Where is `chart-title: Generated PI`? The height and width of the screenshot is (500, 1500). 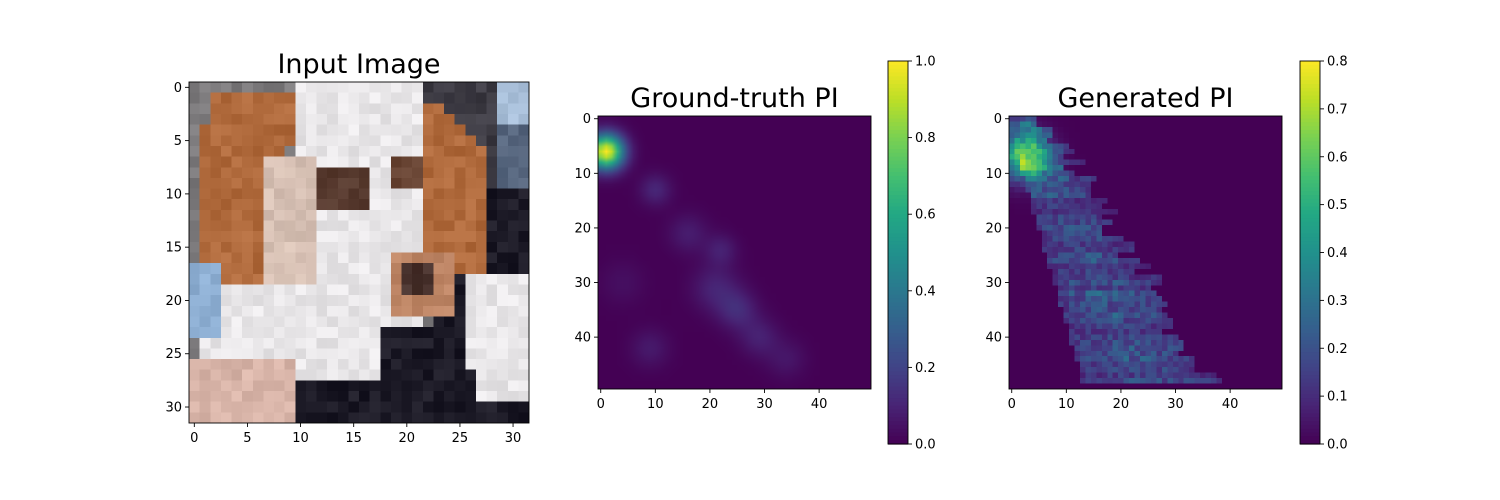 chart-title: Generated PI is located at coordinates (1145, 98).